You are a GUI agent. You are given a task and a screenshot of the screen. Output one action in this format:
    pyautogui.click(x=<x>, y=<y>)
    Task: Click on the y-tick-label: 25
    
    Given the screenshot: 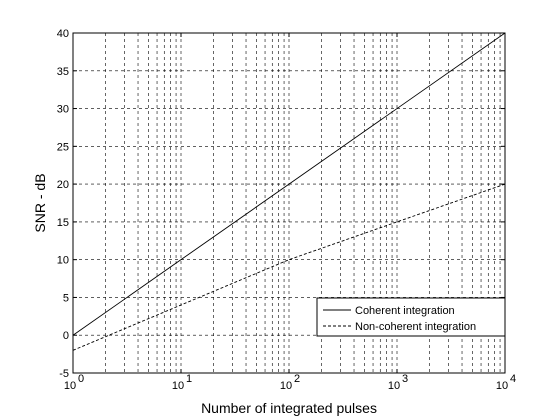 What is the action you would take?
    pyautogui.click(x=63, y=147)
    